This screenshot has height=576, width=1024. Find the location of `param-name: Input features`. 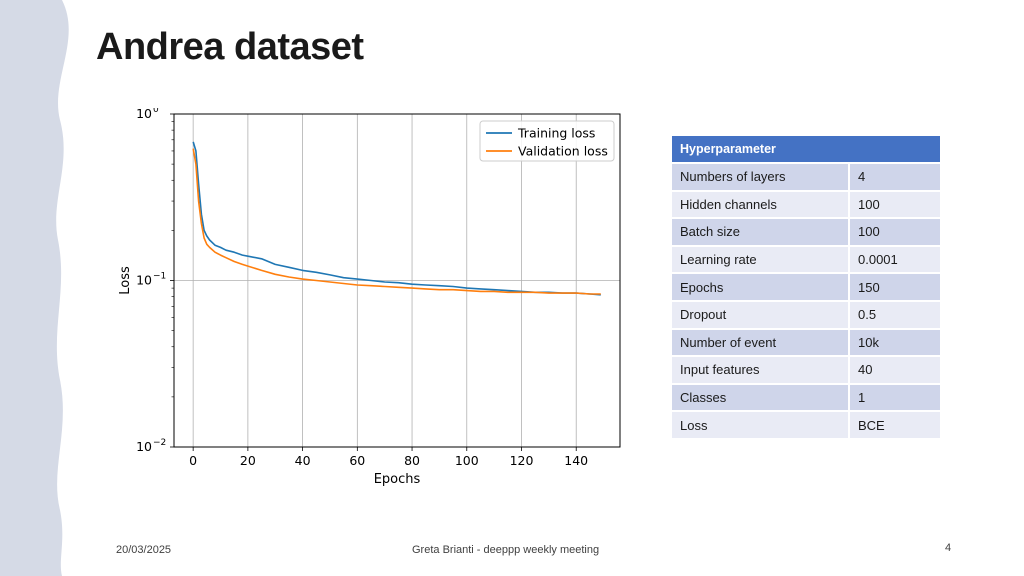

param-name: Input features is located at coordinates (761, 370).